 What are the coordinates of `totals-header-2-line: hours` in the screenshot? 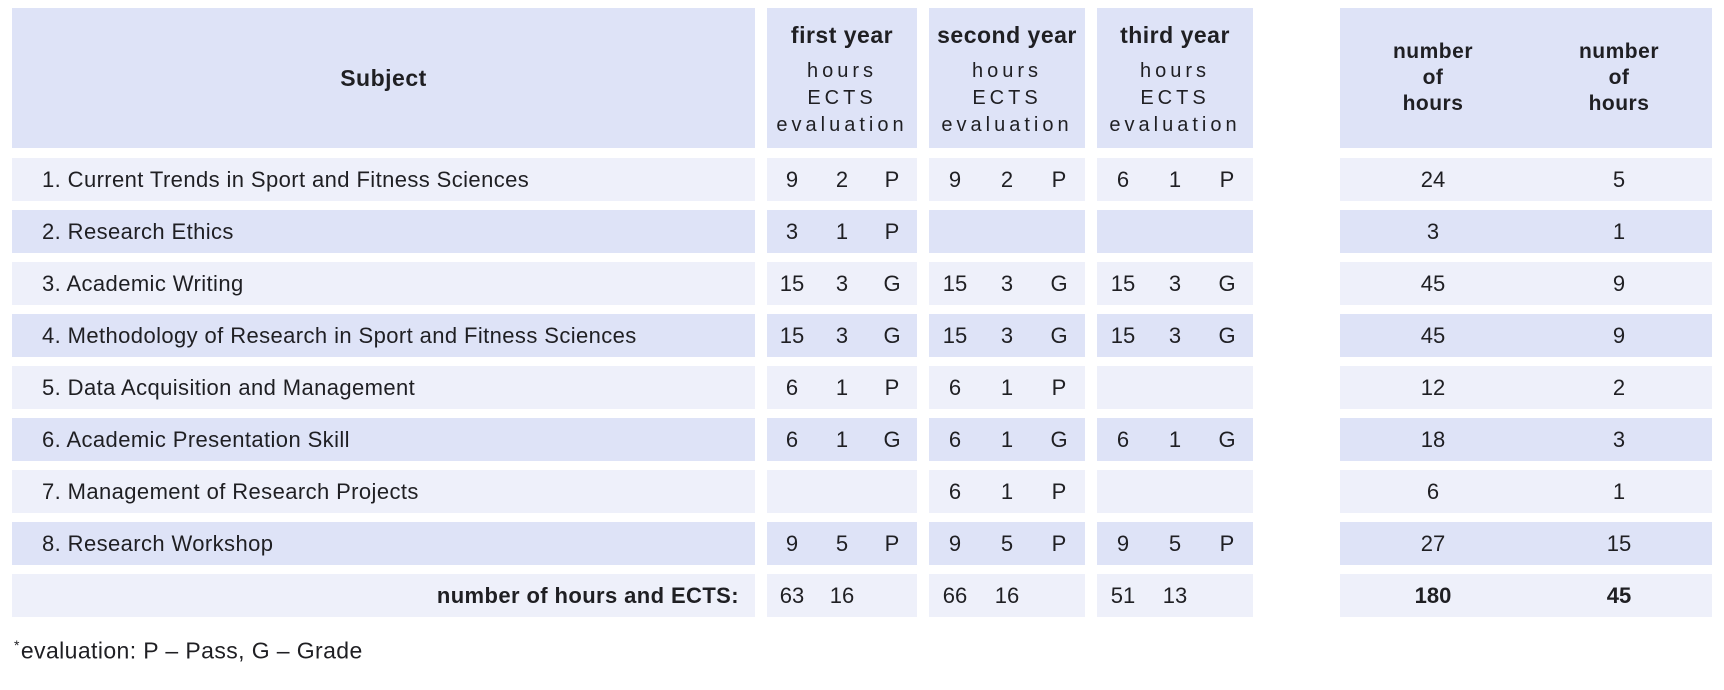 It's located at (1619, 103).